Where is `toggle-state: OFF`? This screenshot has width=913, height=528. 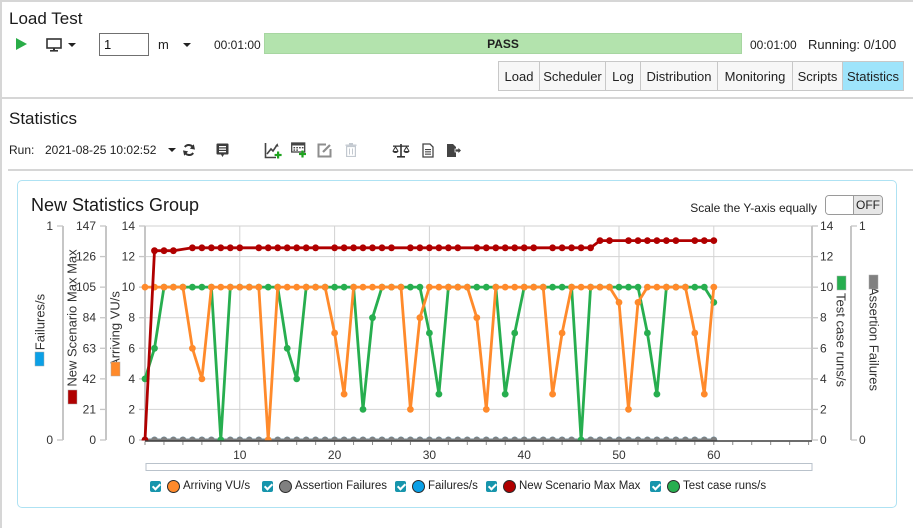 toggle-state: OFF is located at coordinates (868, 205).